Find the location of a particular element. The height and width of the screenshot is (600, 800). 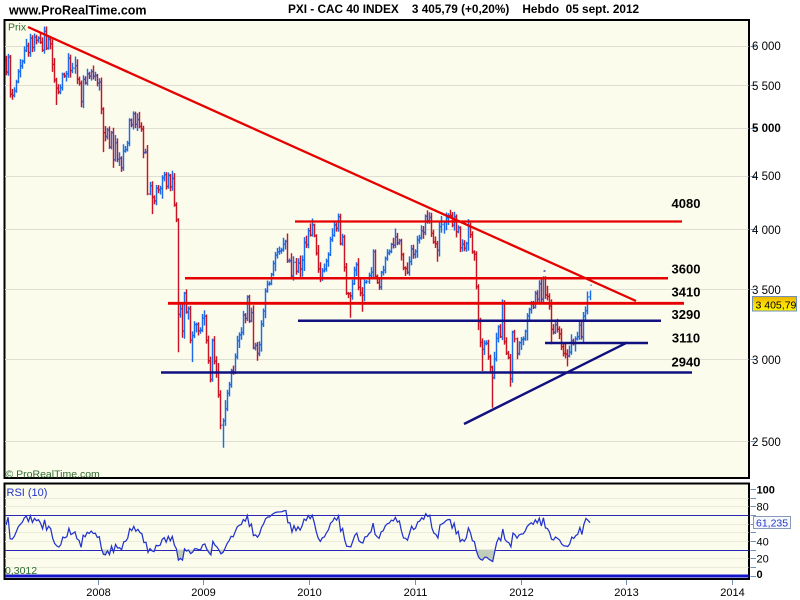

svg-text: 40 is located at coordinates (763, 543).